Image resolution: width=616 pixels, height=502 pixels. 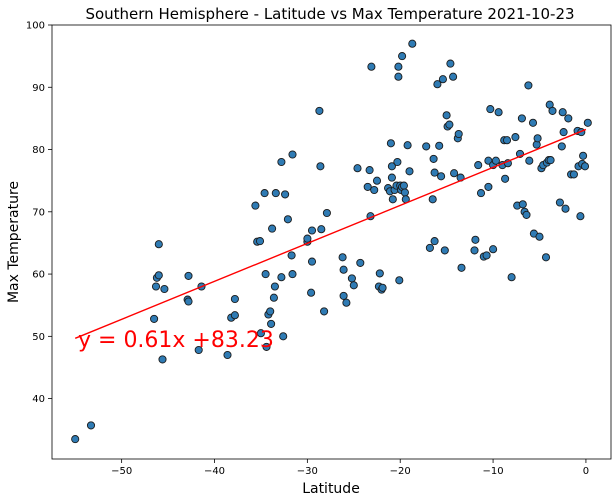 I want to click on y-tick-label: 50, so click(x=38, y=337).